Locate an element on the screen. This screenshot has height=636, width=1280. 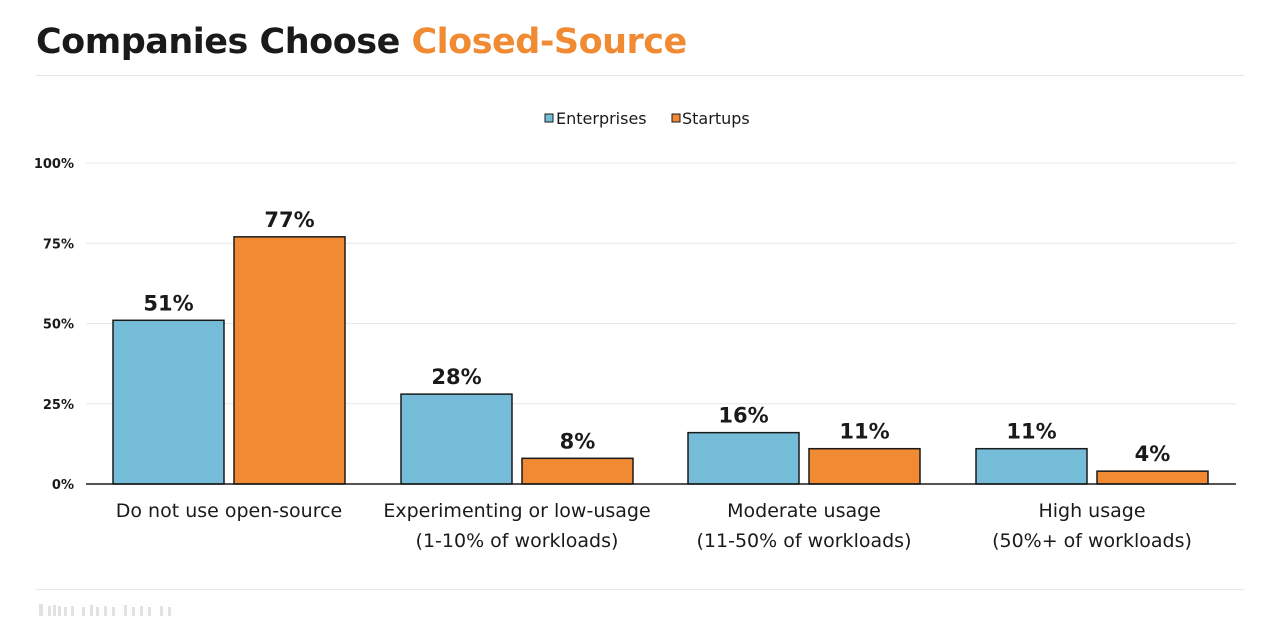
y-tick-label: 0% is located at coordinates (63, 485).